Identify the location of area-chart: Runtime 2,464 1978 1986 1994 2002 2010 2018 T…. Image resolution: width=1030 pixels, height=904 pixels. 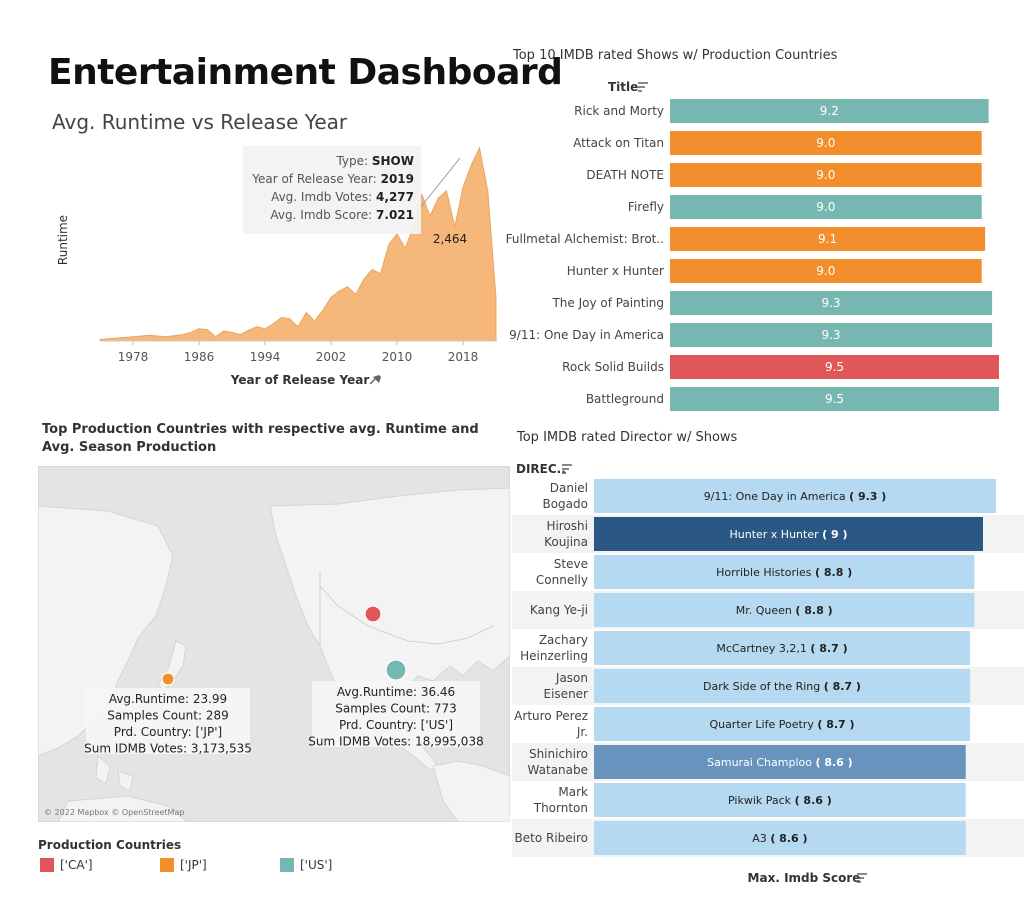
(275, 270).